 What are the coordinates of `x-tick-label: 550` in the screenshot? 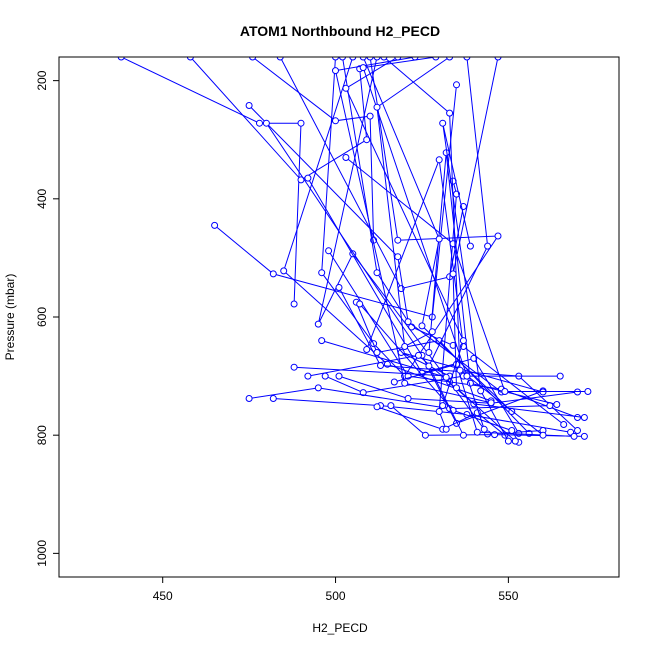 It's located at (508, 596).